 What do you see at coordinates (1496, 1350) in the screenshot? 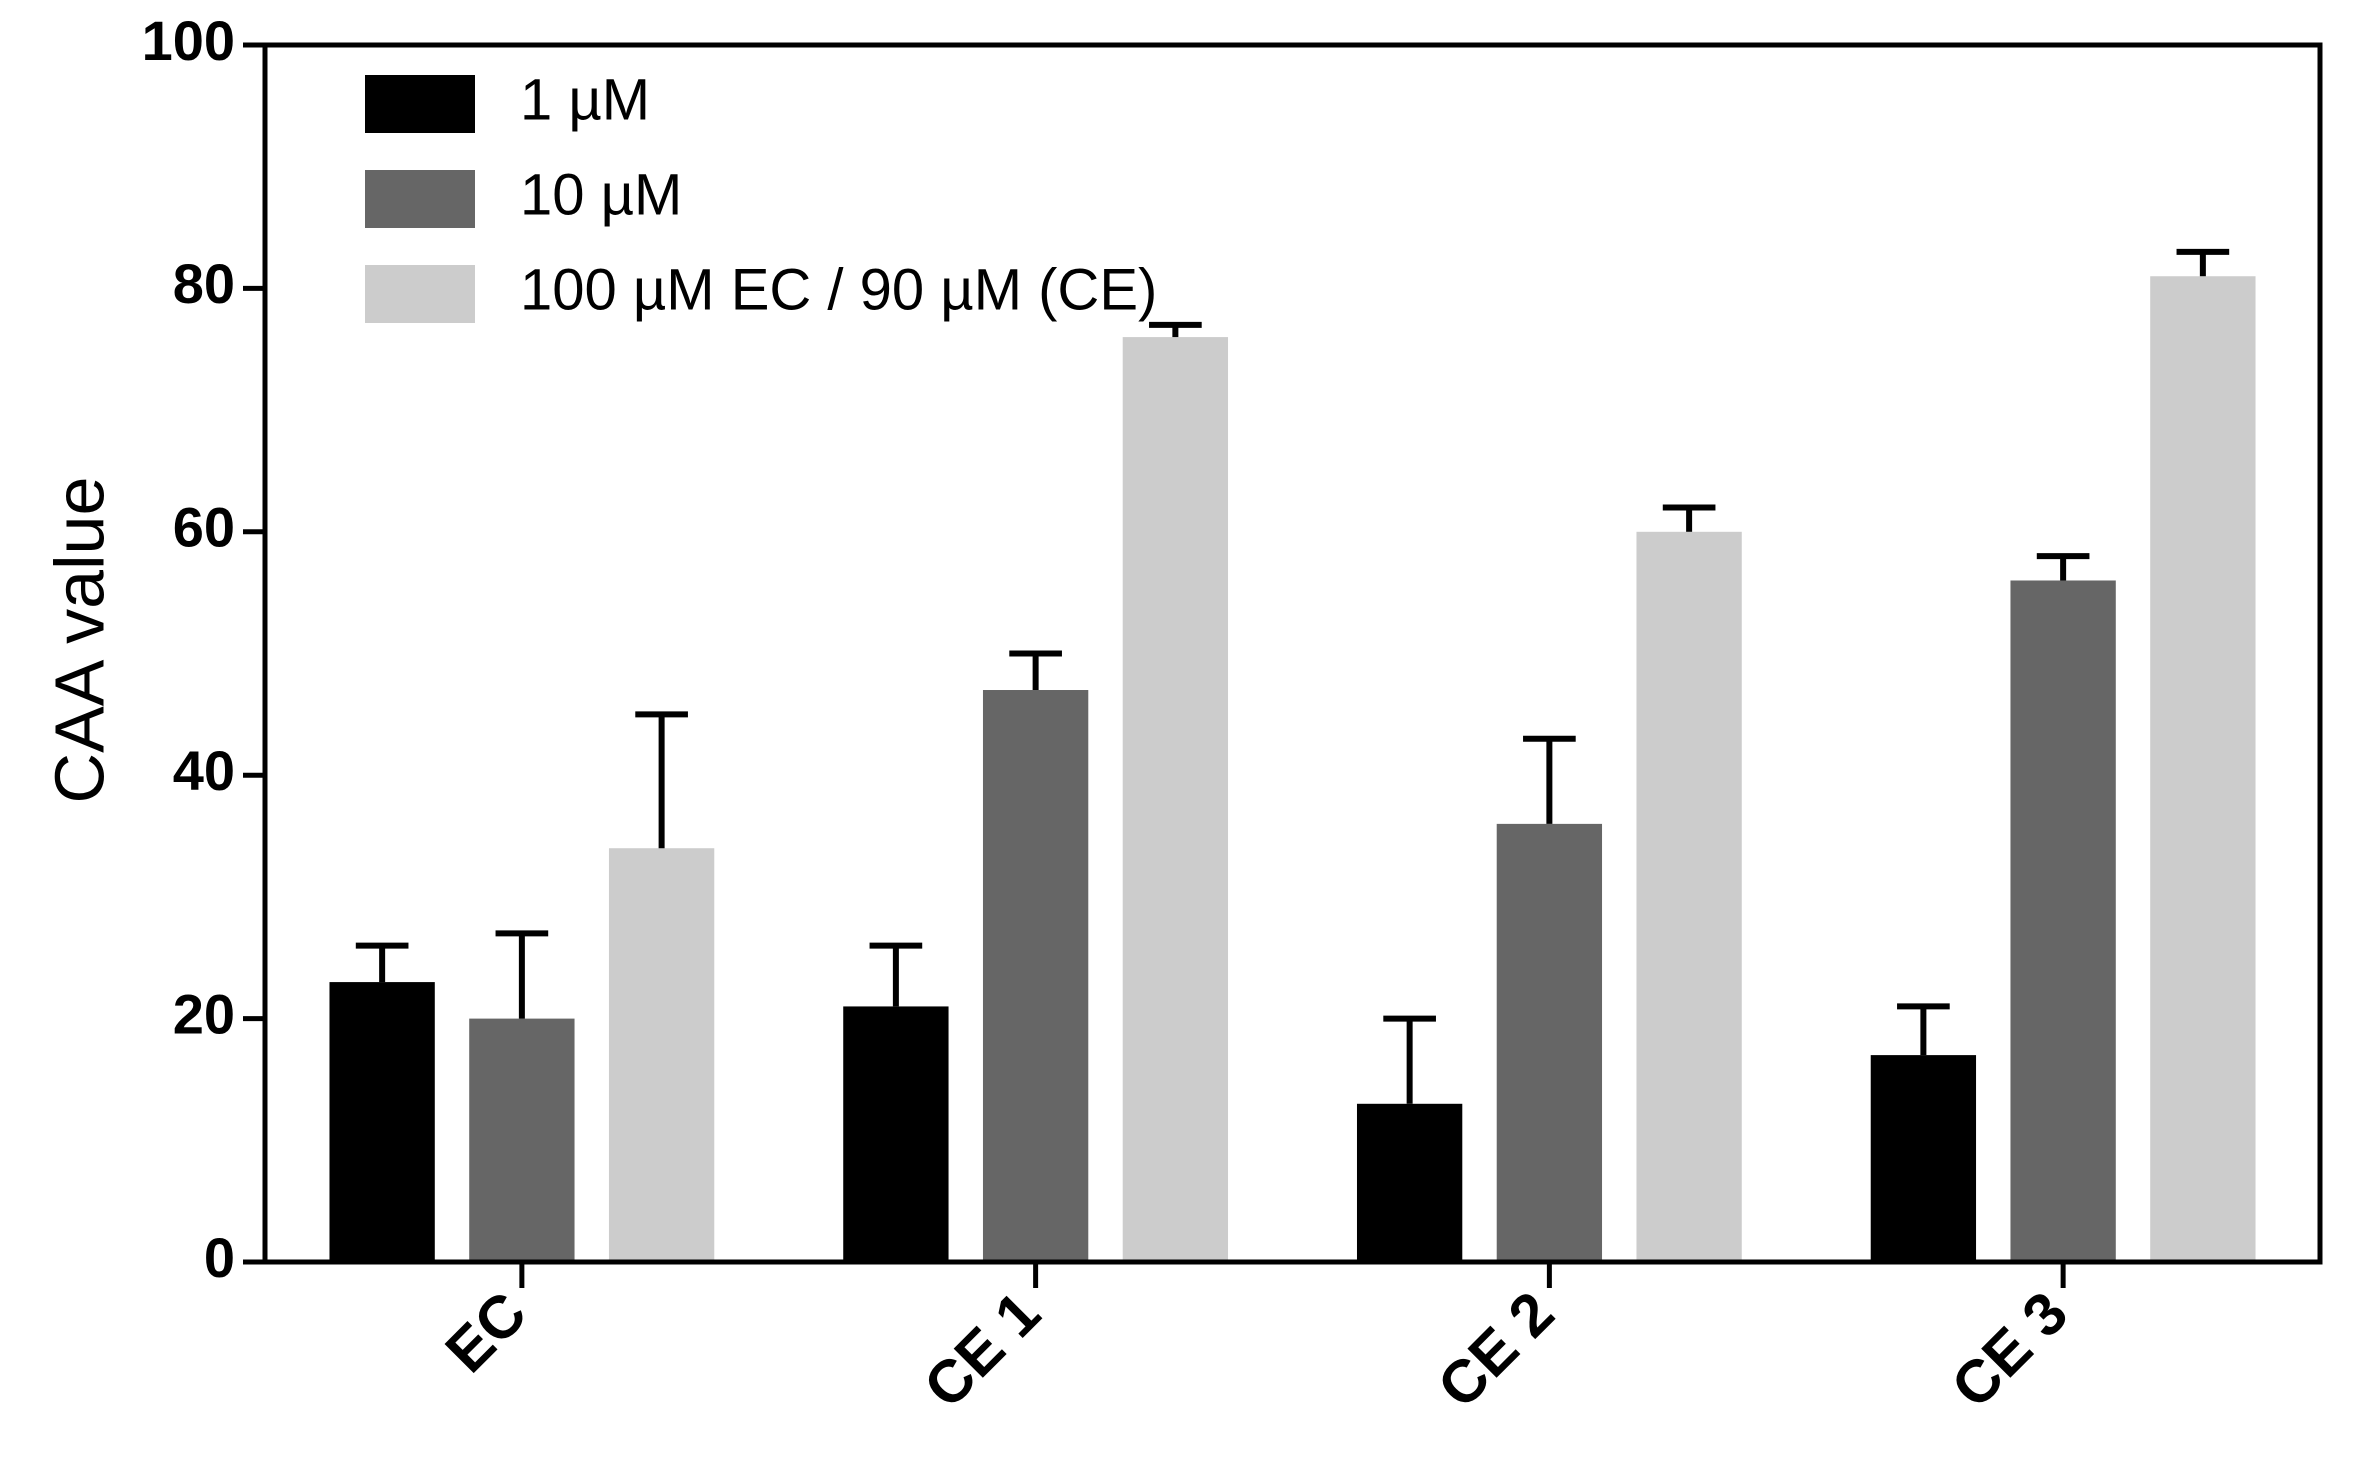
I see `x-tick-label-ce2: CE 2` at bounding box center [1496, 1350].